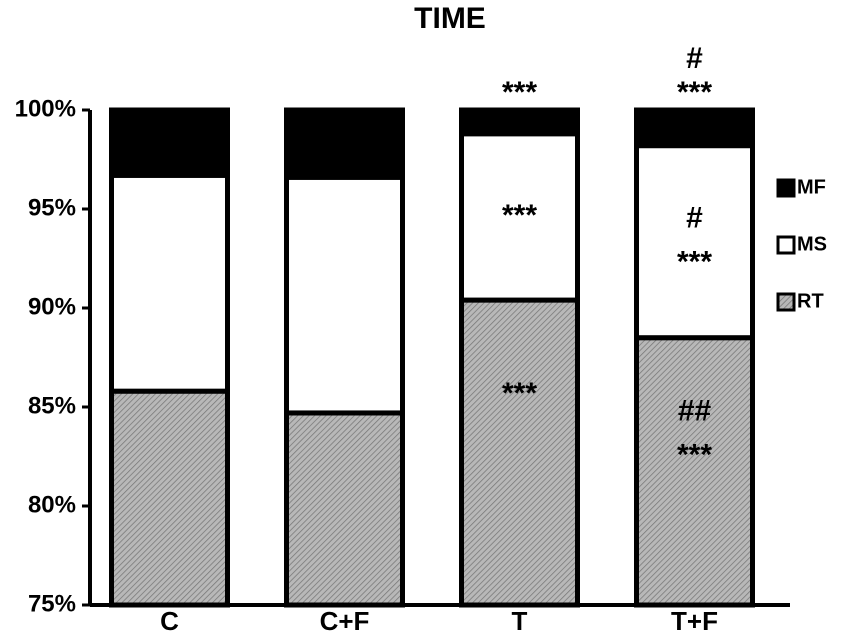 The width and height of the screenshot is (842, 635). I want to click on x-tick-label: T, so click(520, 620).